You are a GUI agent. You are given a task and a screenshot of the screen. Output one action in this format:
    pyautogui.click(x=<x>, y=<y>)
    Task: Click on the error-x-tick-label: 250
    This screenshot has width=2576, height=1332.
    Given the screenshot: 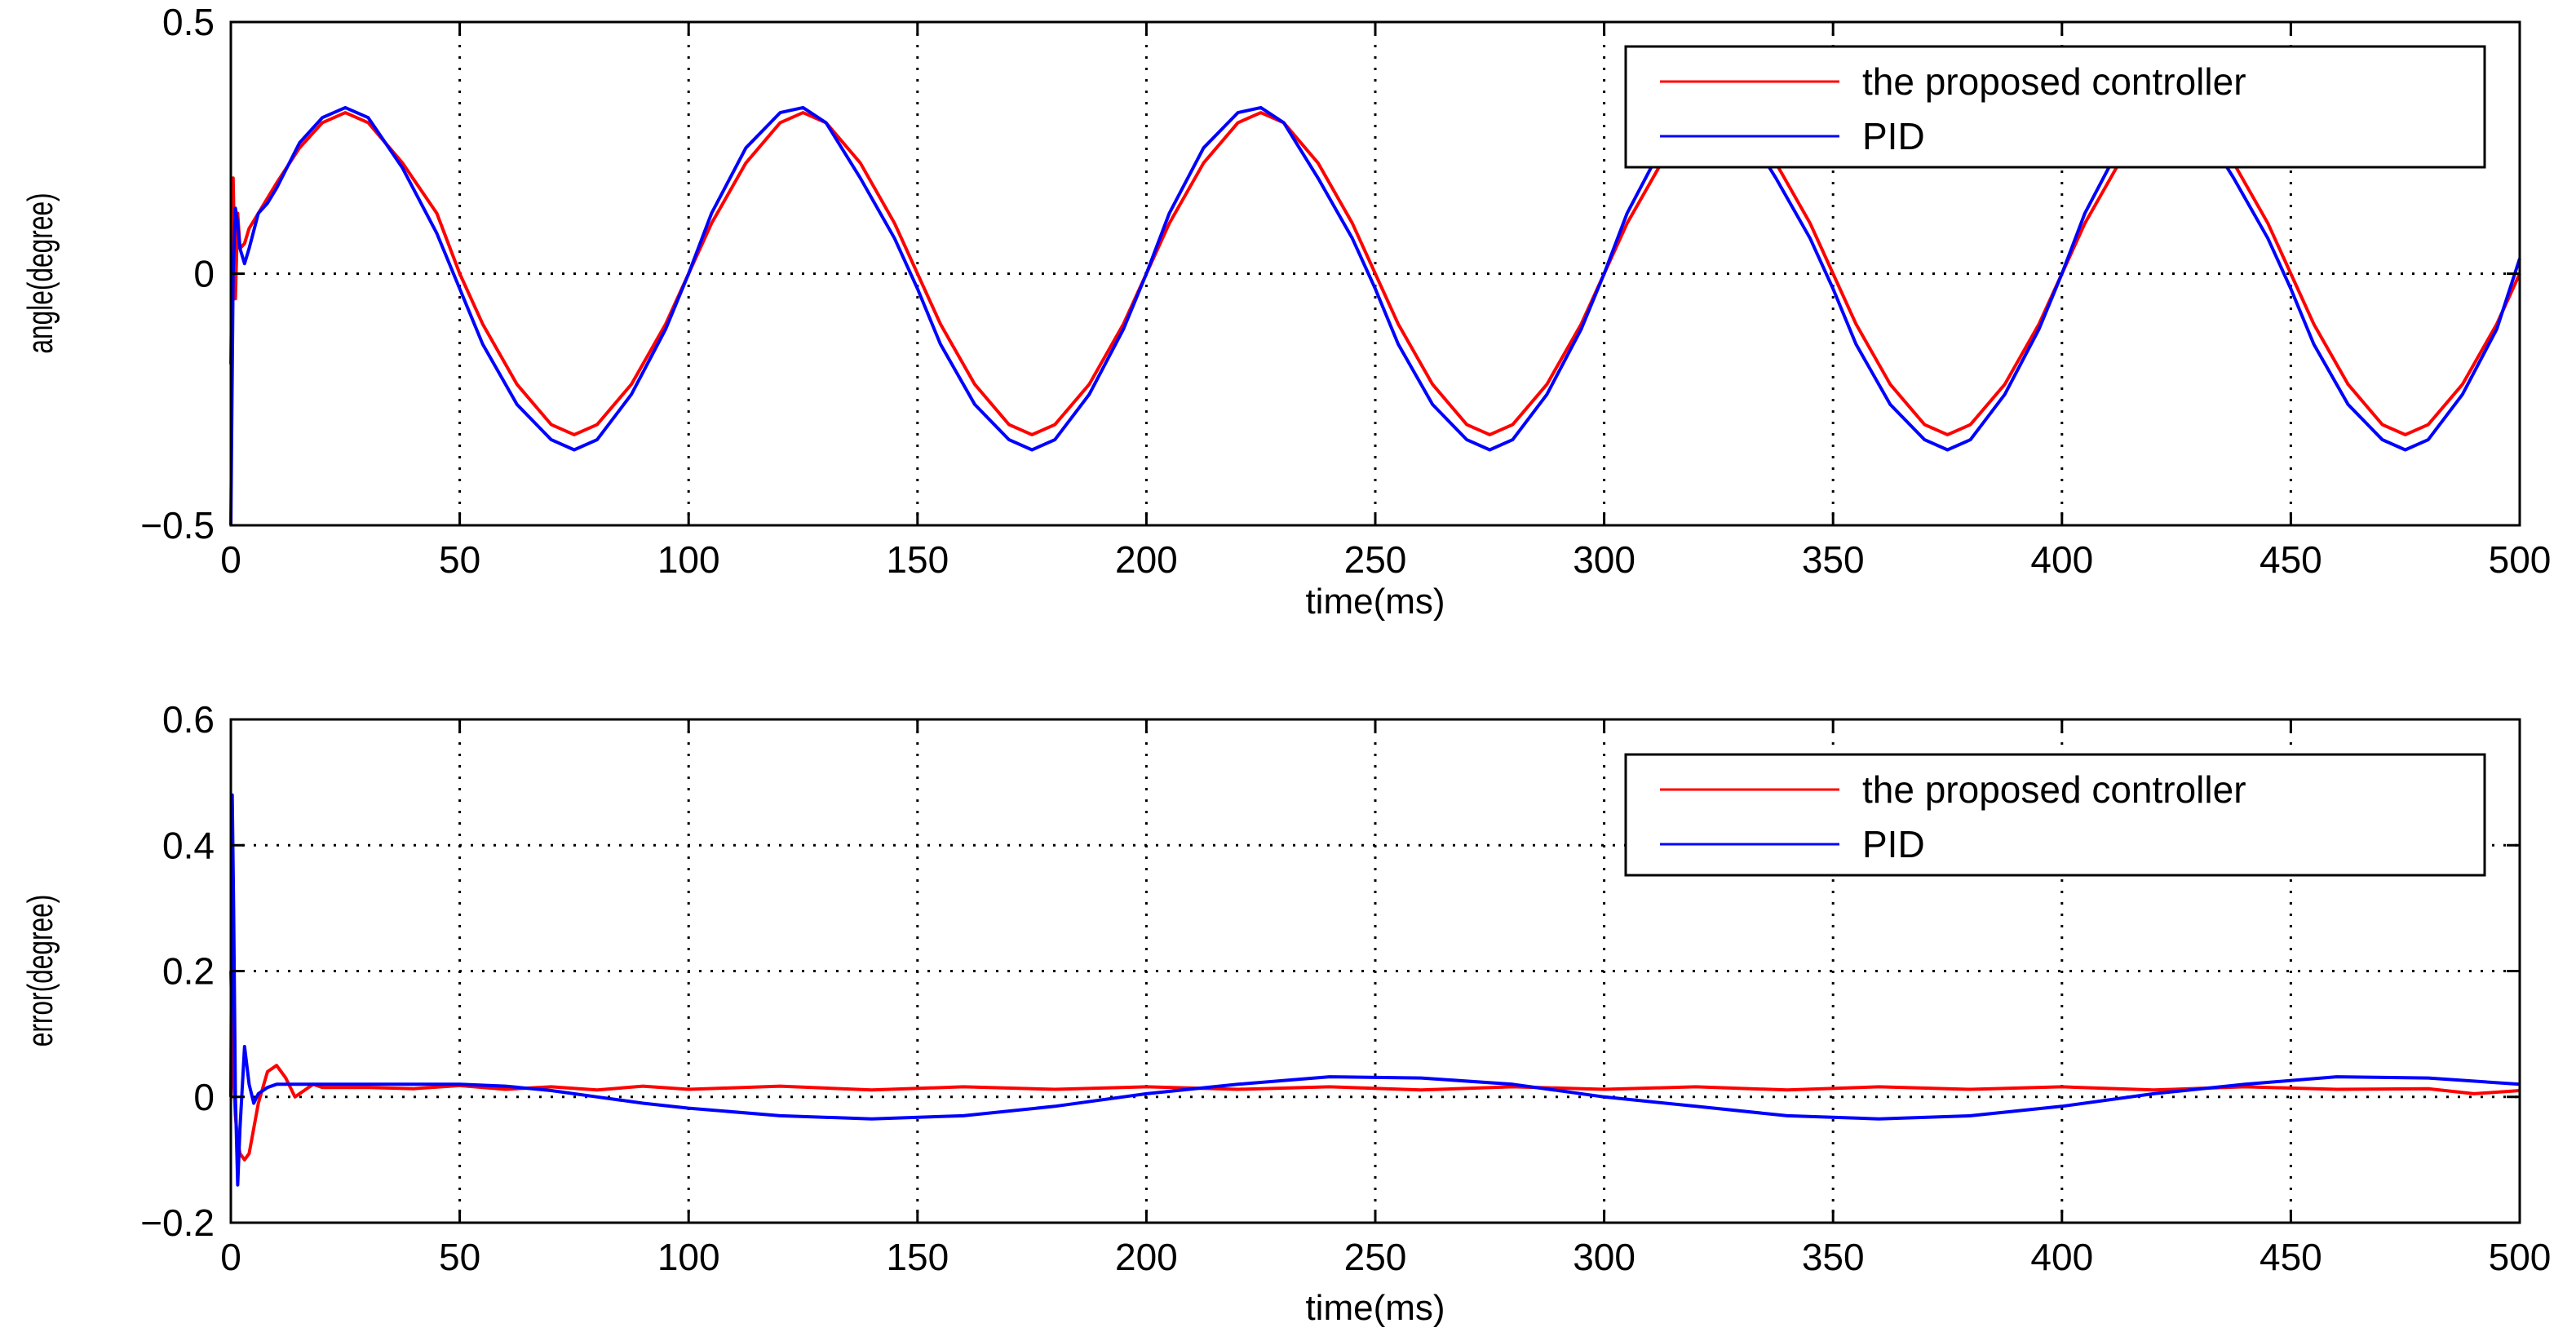 What is the action you would take?
    pyautogui.click(x=1375, y=1257)
    